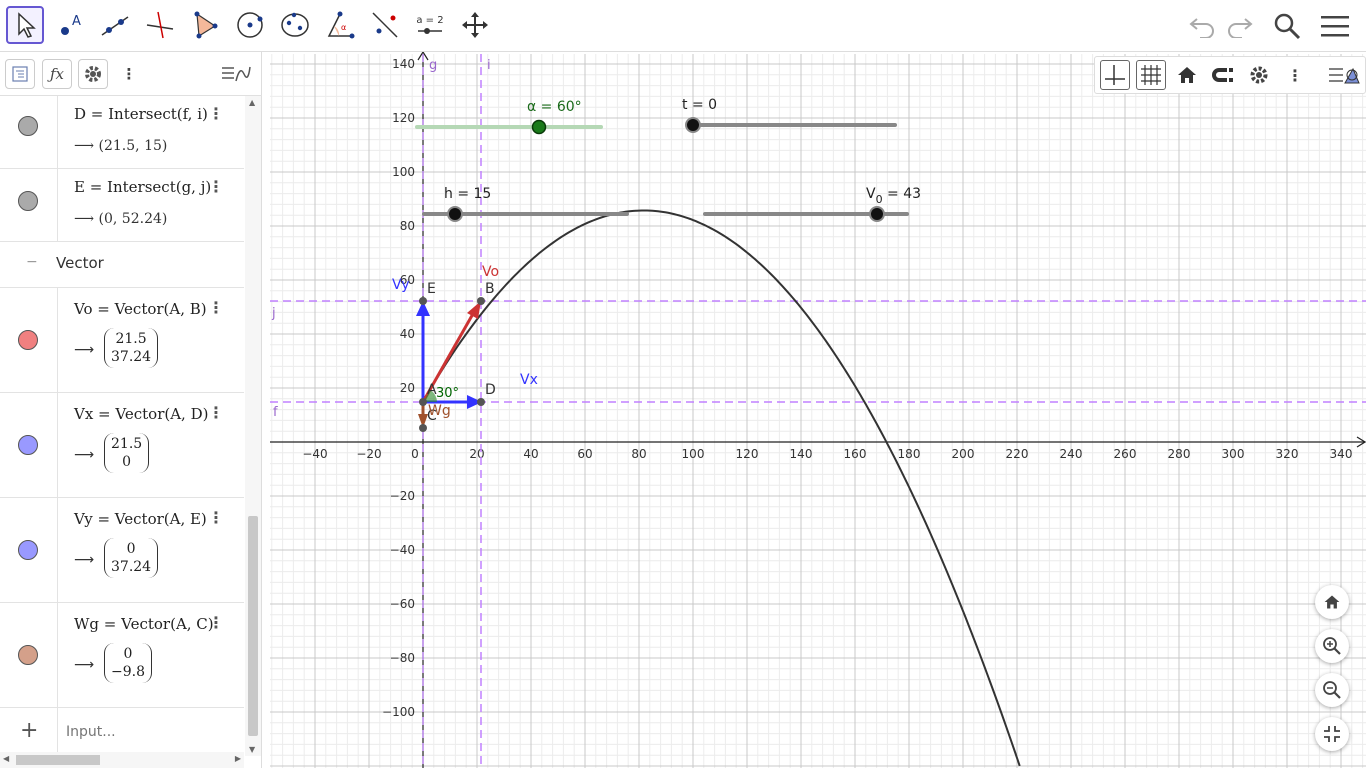  I want to click on standard-view-button, so click(1187, 75).